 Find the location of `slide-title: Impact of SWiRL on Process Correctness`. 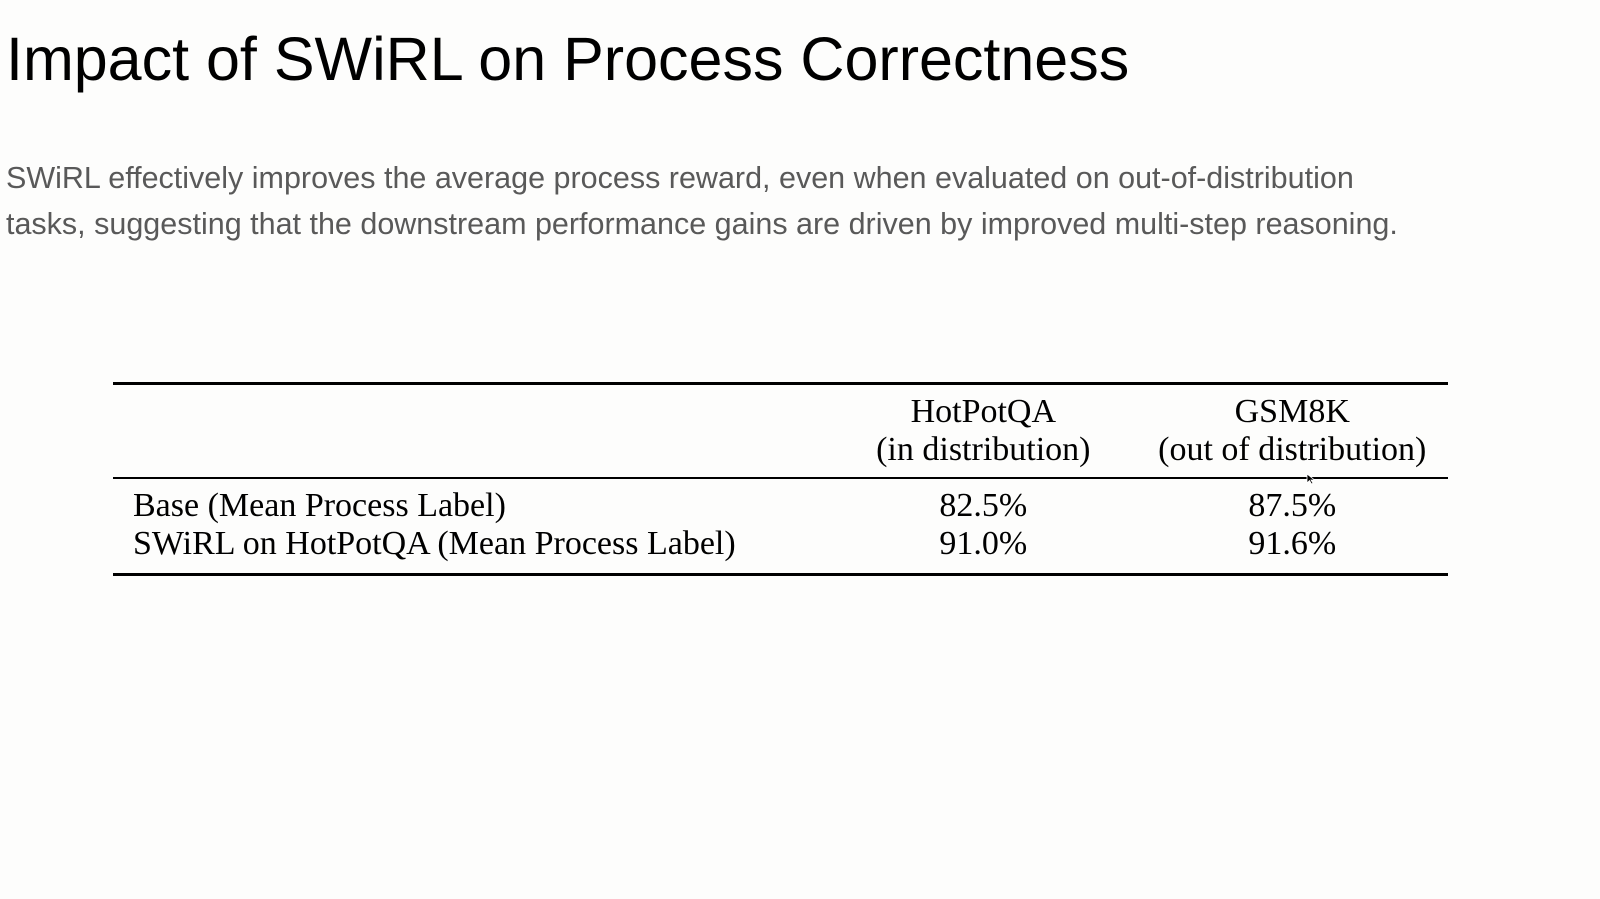

slide-title: Impact of SWiRL on Process Correctness is located at coordinates (568, 59).